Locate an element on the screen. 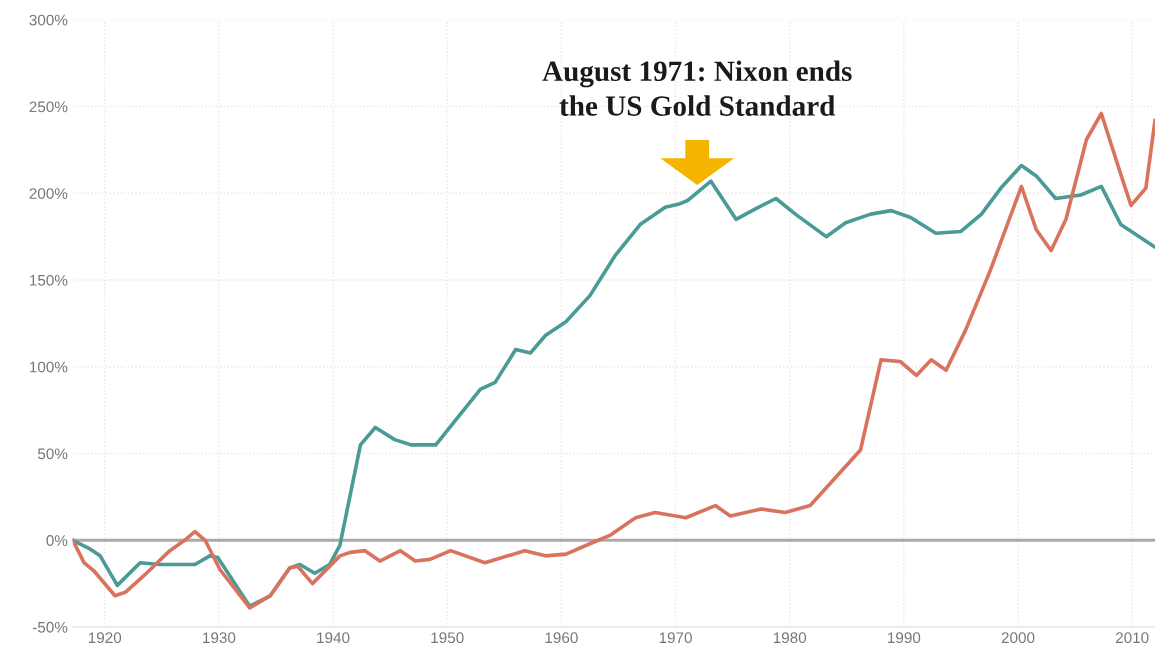 The image size is (1155, 660). x-tick-label: 1960 is located at coordinates (561, 638).